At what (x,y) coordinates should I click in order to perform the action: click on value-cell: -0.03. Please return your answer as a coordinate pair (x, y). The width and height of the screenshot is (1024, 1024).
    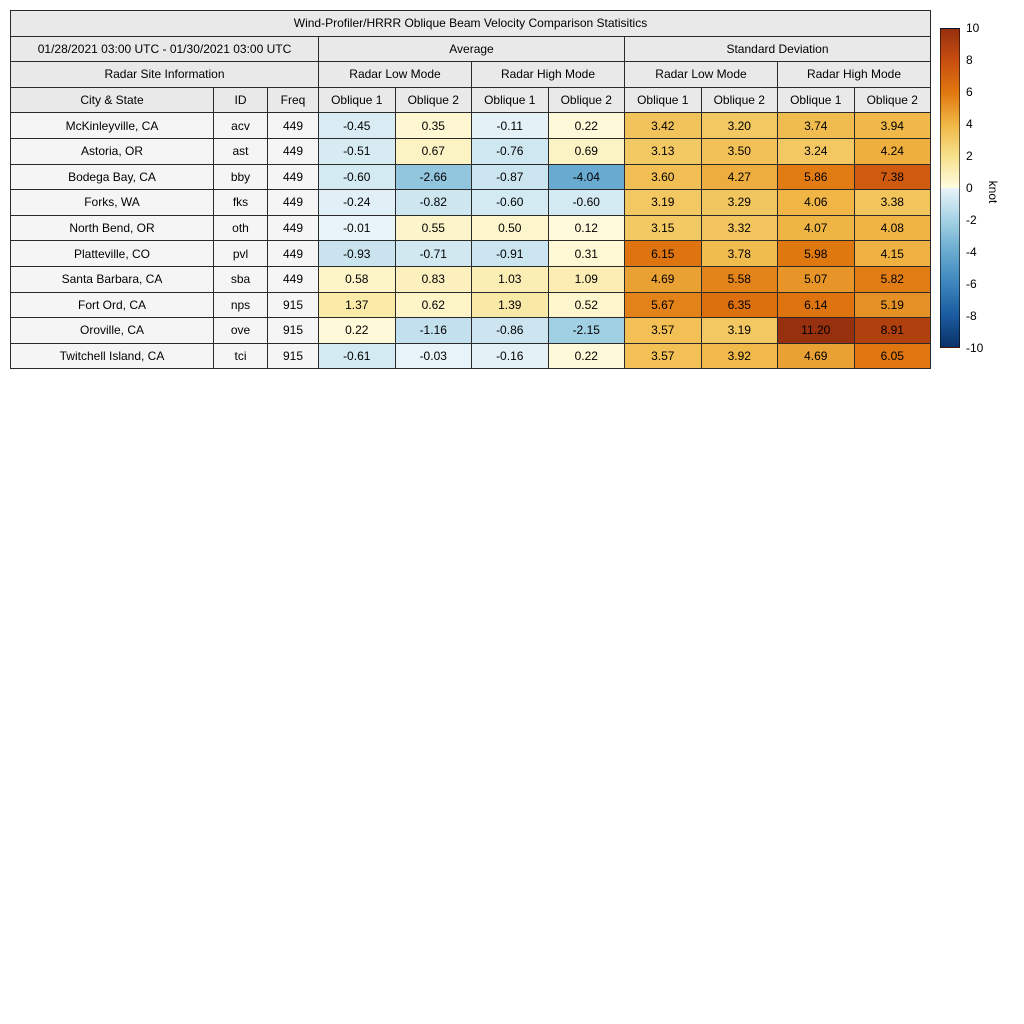
    Looking at the image, I should click on (433, 356).